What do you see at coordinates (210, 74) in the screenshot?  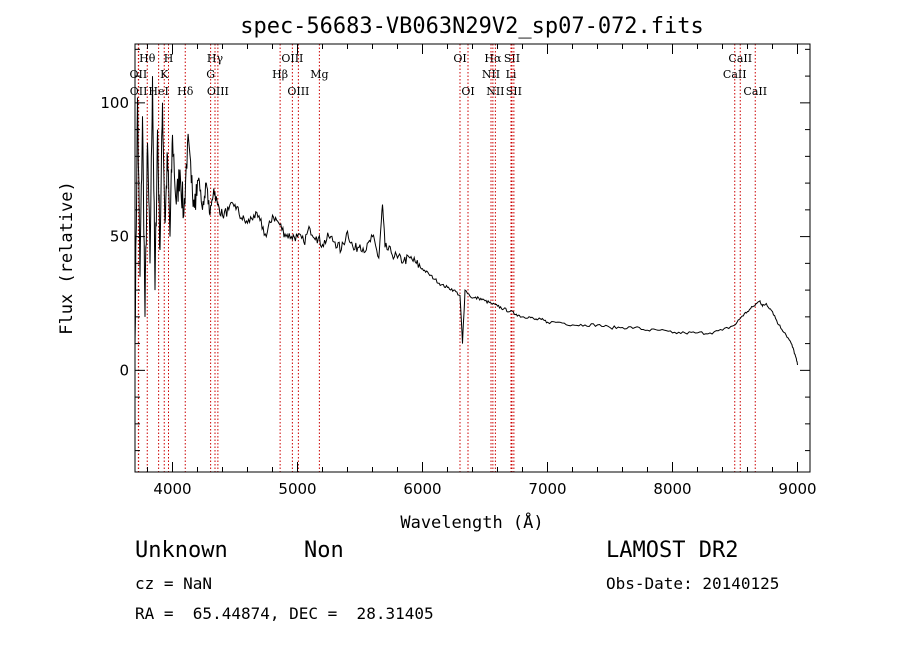 I see `marker-label: G` at bounding box center [210, 74].